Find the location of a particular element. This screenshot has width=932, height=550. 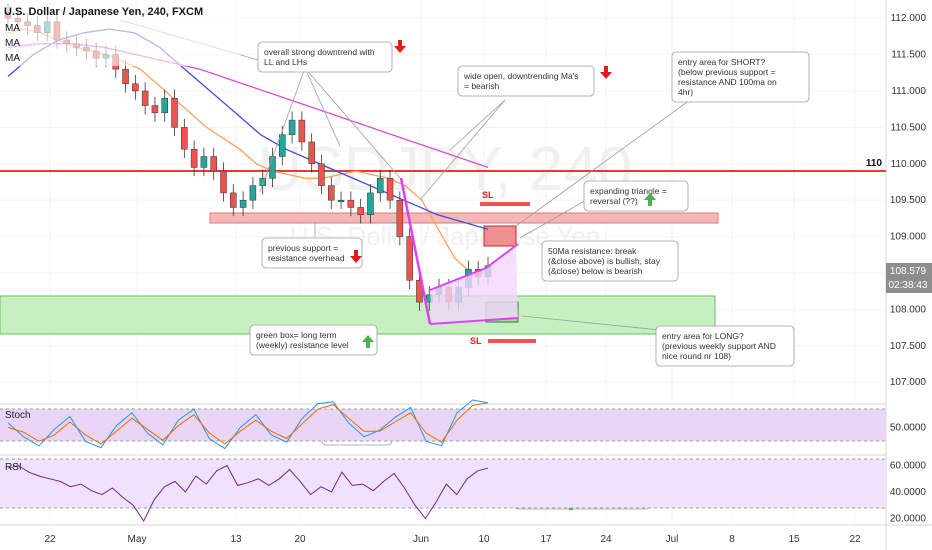

triangle-upper-edge is located at coordinates (474, 267).